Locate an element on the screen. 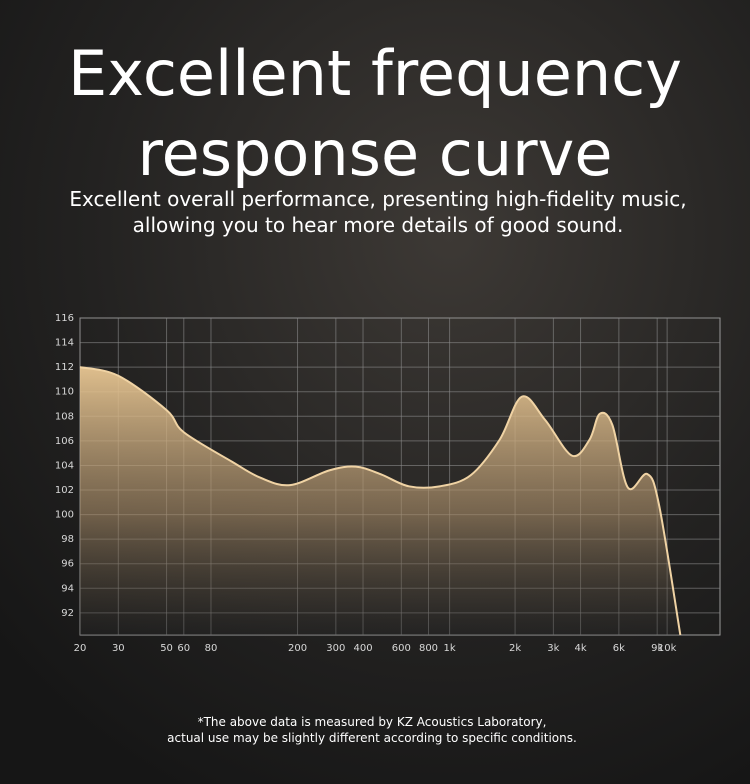  x-tick-label: 200 is located at coordinates (297, 648).